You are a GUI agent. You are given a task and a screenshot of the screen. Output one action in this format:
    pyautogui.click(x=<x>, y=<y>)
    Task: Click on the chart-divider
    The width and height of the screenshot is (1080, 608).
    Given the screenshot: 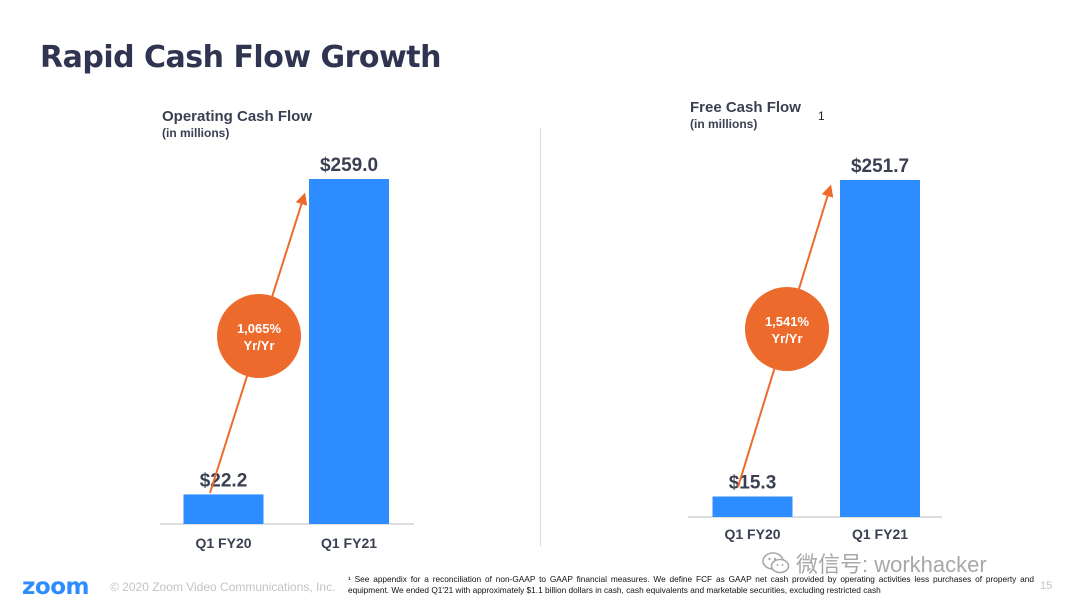 What is the action you would take?
    pyautogui.click(x=540, y=337)
    